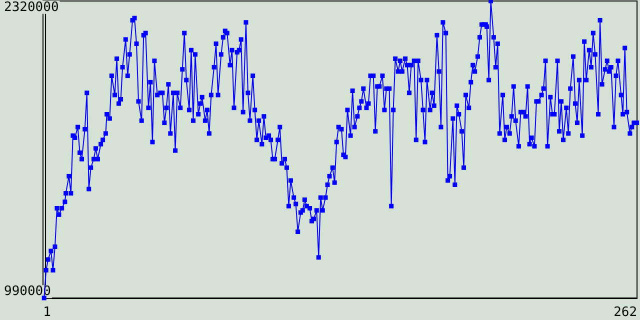 The height and width of the screenshot is (320, 640). Describe the element at coordinates (47, 312) in the screenshot. I see `x-tick-label: 1` at that location.